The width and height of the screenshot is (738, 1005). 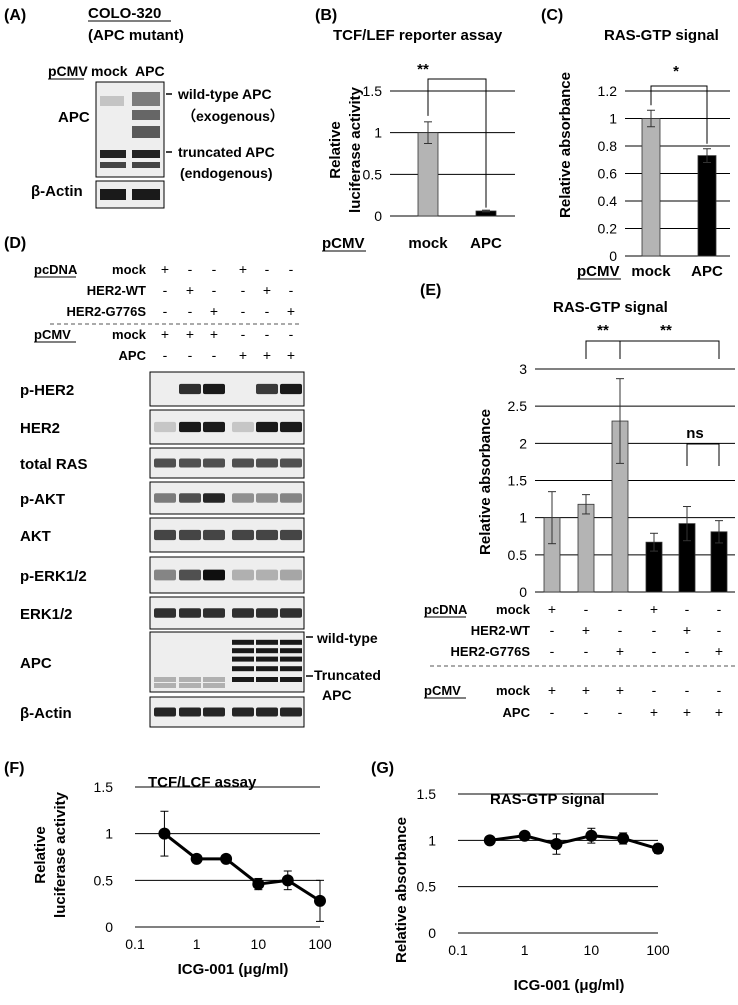 I want to click on cell-line-name: COLO-320, so click(x=124, y=13).